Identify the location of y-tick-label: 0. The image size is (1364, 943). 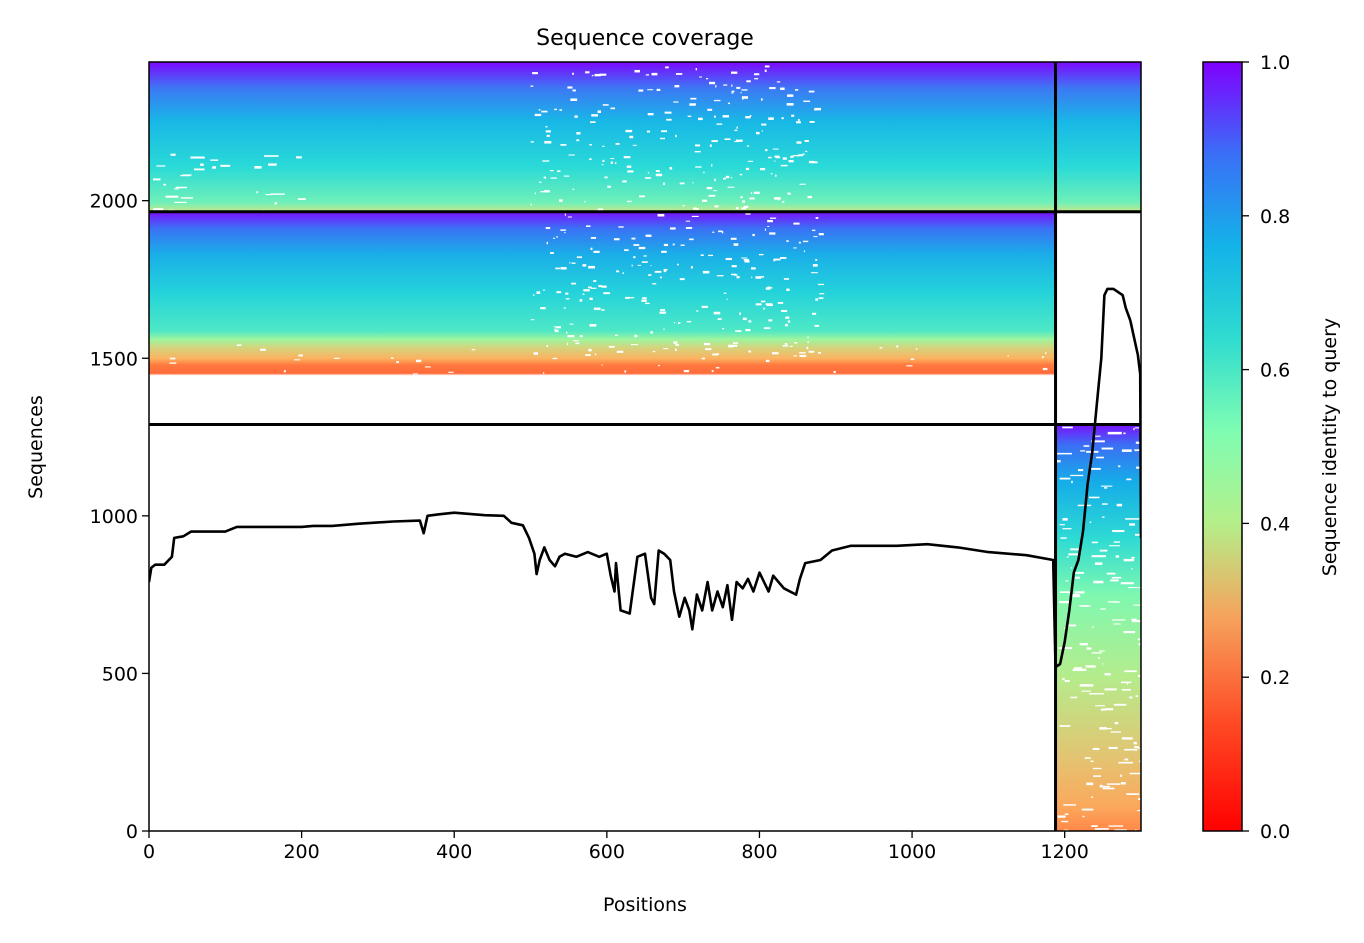
(132, 832).